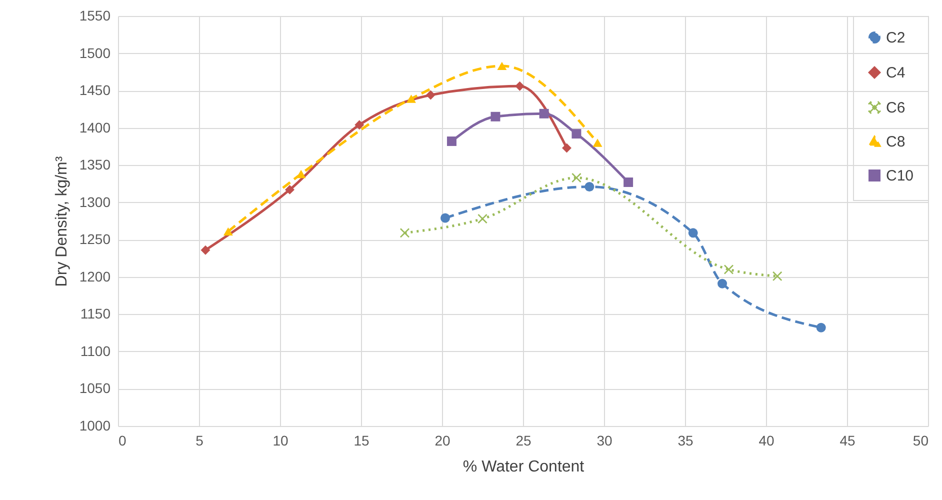 The width and height of the screenshot is (942, 500). What do you see at coordinates (95, 239) in the screenshot?
I see `y-tick-label: 1250` at bounding box center [95, 239].